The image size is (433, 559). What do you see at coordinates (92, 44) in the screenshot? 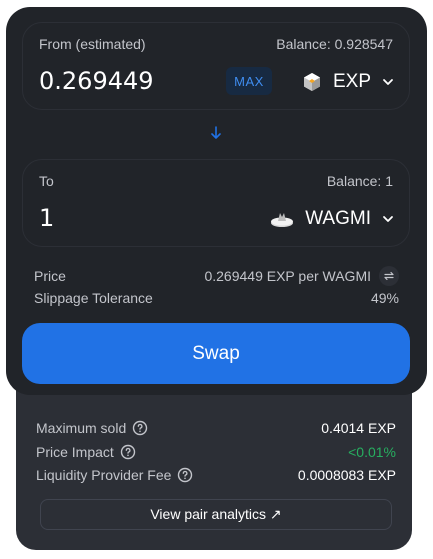
I see `from-label: From (estimated)` at bounding box center [92, 44].